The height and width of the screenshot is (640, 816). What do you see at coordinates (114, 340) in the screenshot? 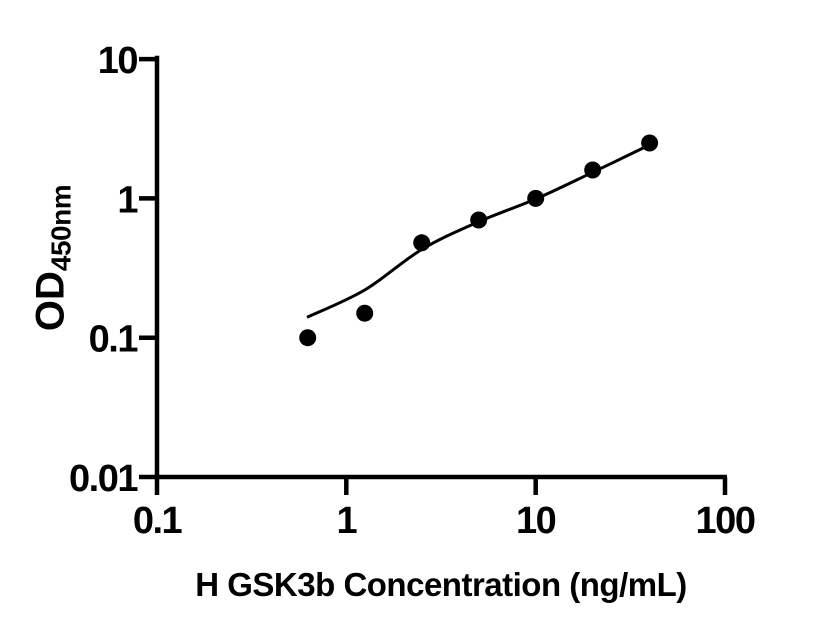
I see `y-tick-label-2: 0.1` at bounding box center [114, 340].